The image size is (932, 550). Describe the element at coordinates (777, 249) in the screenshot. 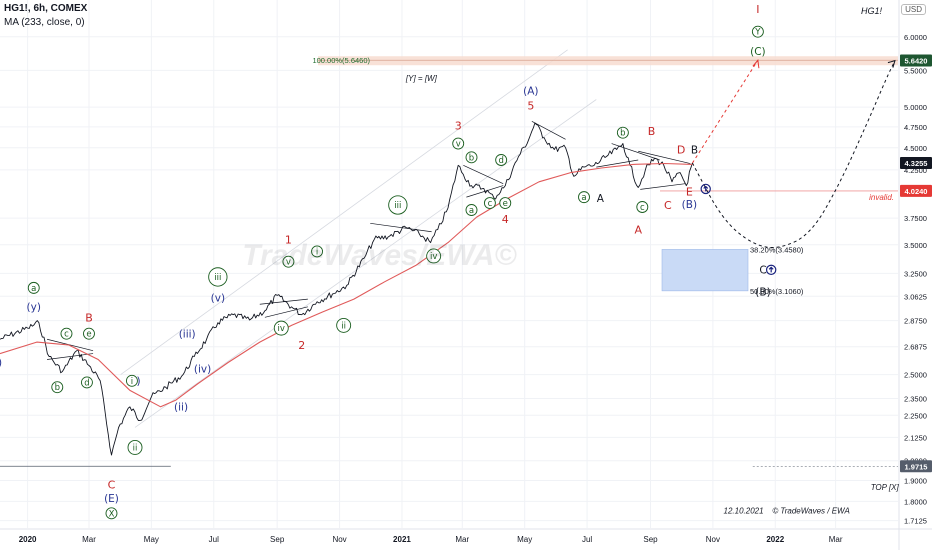

I see `fib-382-label: 38.20%(3.4580)` at that location.